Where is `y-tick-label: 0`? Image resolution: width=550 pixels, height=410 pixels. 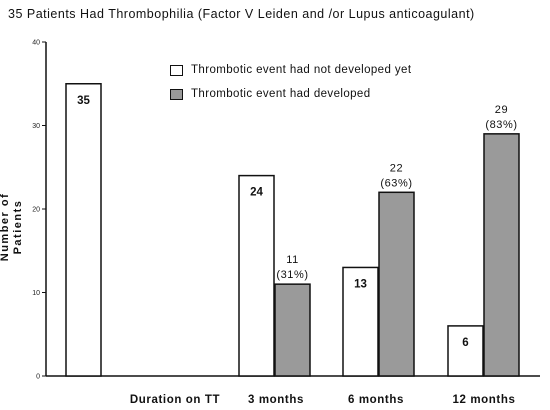 y-tick-label: 0 is located at coordinates (38, 377).